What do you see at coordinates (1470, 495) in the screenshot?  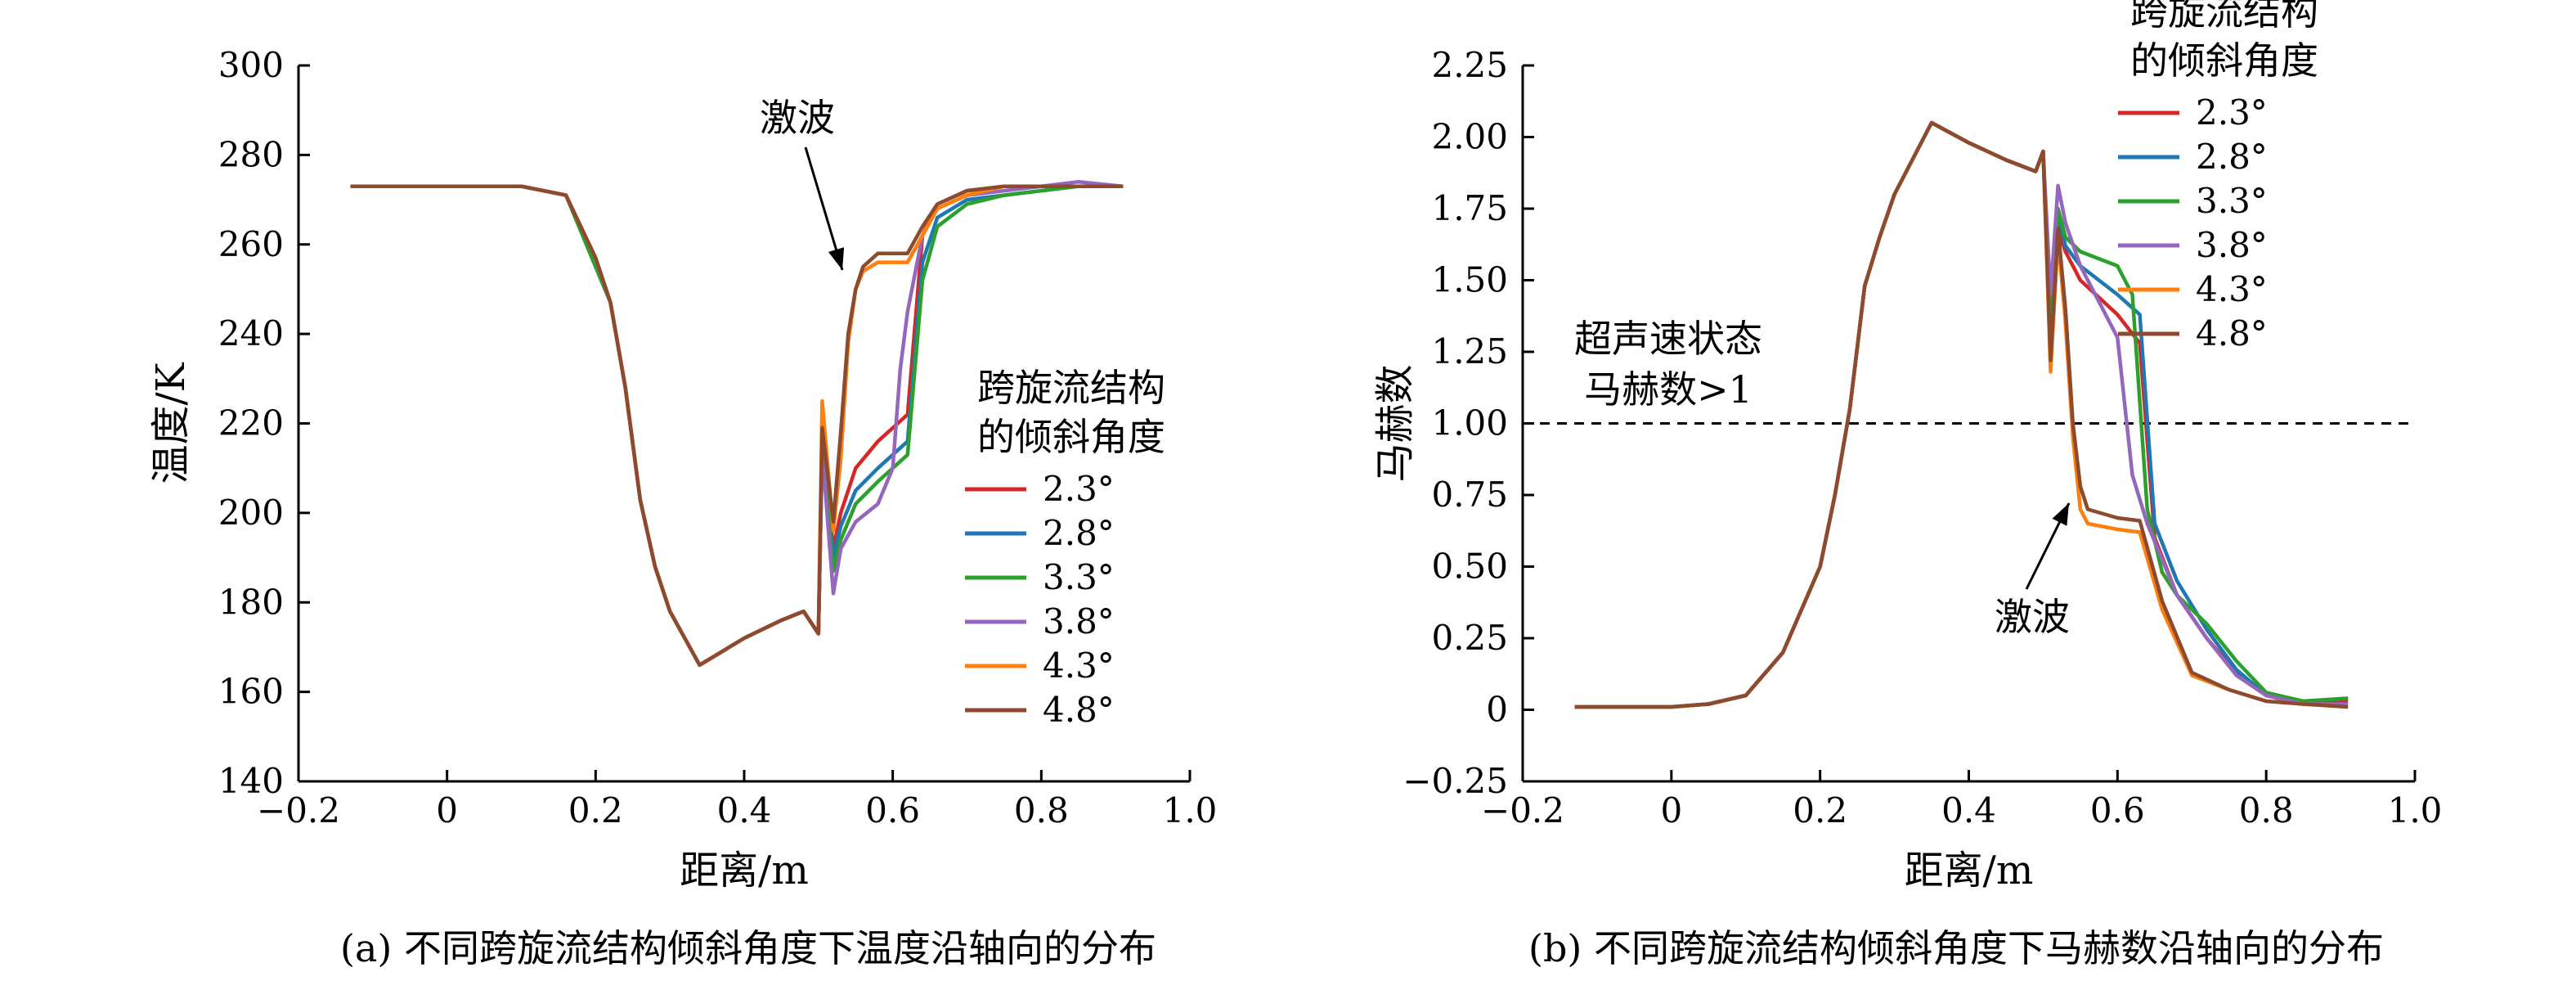 I see `y-tick-label: 0.75` at bounding box center [1470, 495].